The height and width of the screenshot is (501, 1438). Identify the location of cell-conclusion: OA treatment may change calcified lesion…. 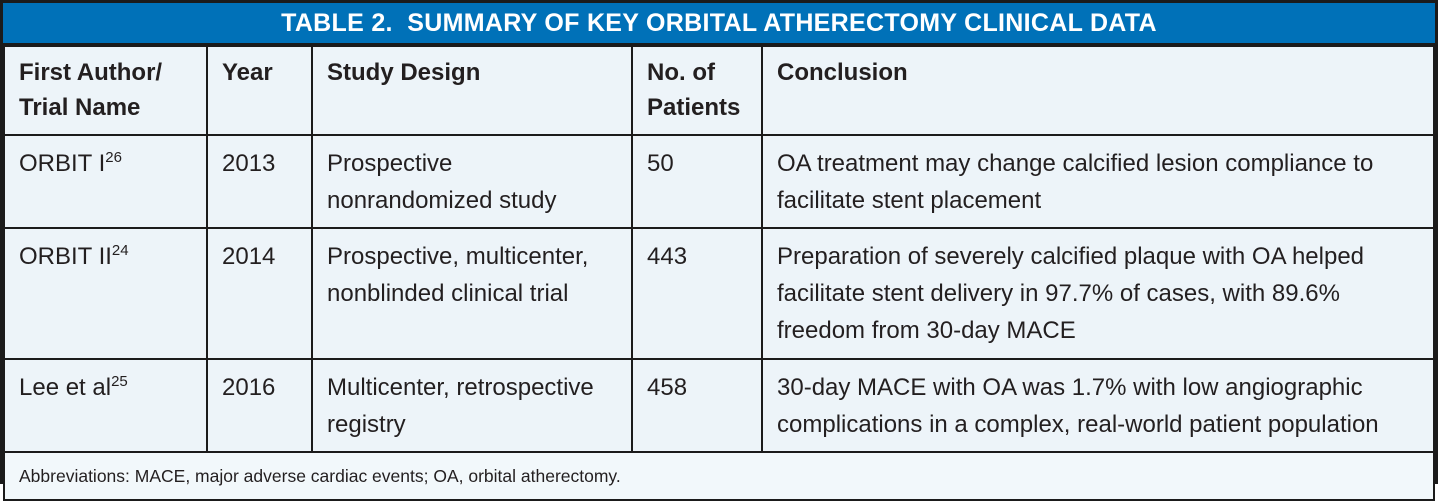
(1098, 181).